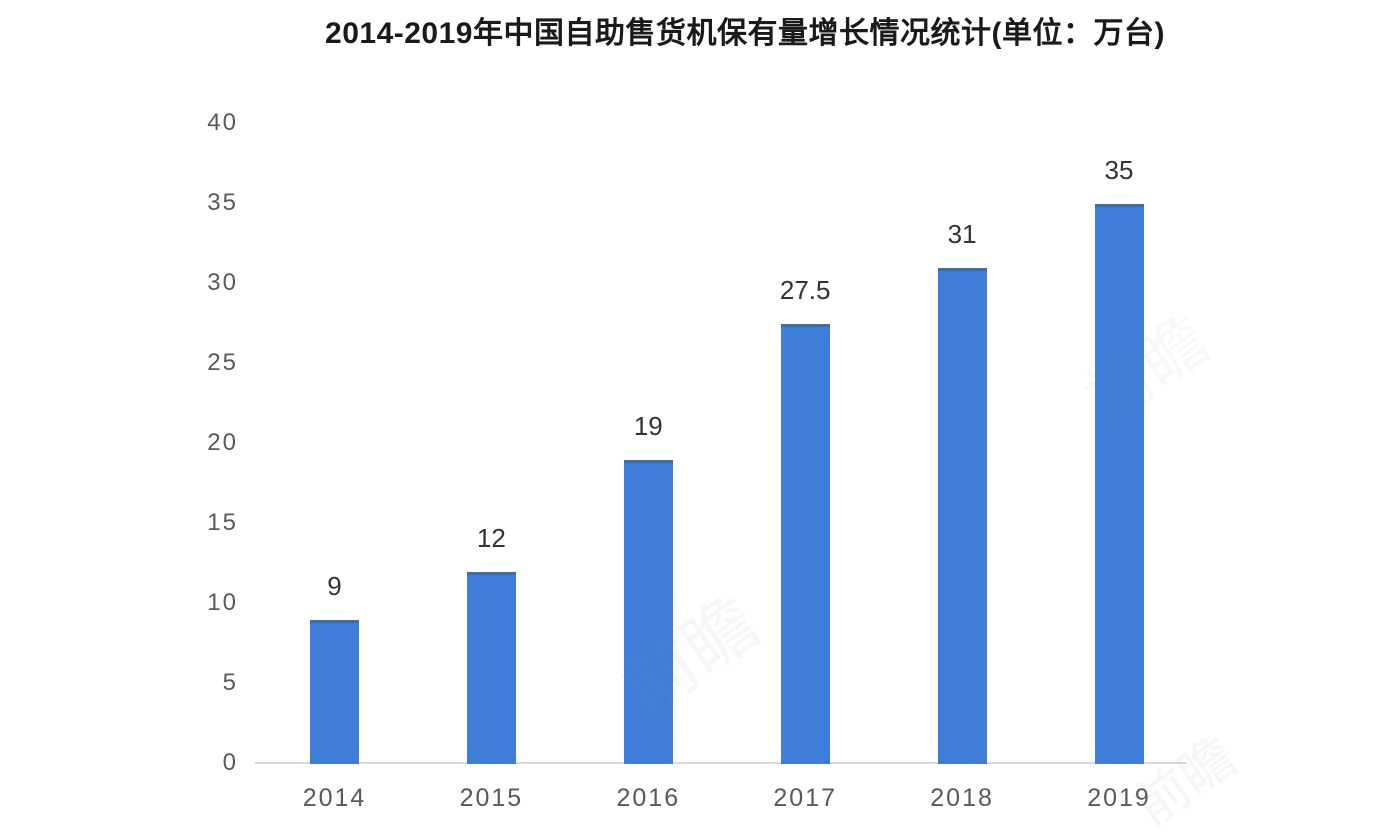  Describe the element at coordinates (222, 602) in the screenshot. I see `y-axis-tick-10: 10` at that location.